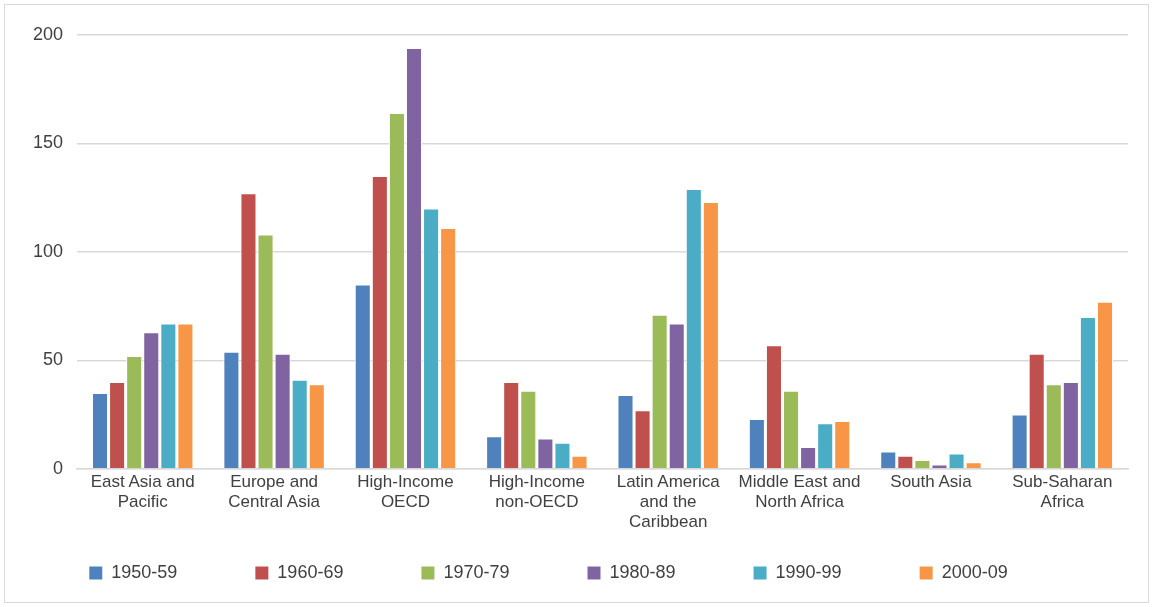  I want to click on y-tick-label: 0, so click(58, 467).